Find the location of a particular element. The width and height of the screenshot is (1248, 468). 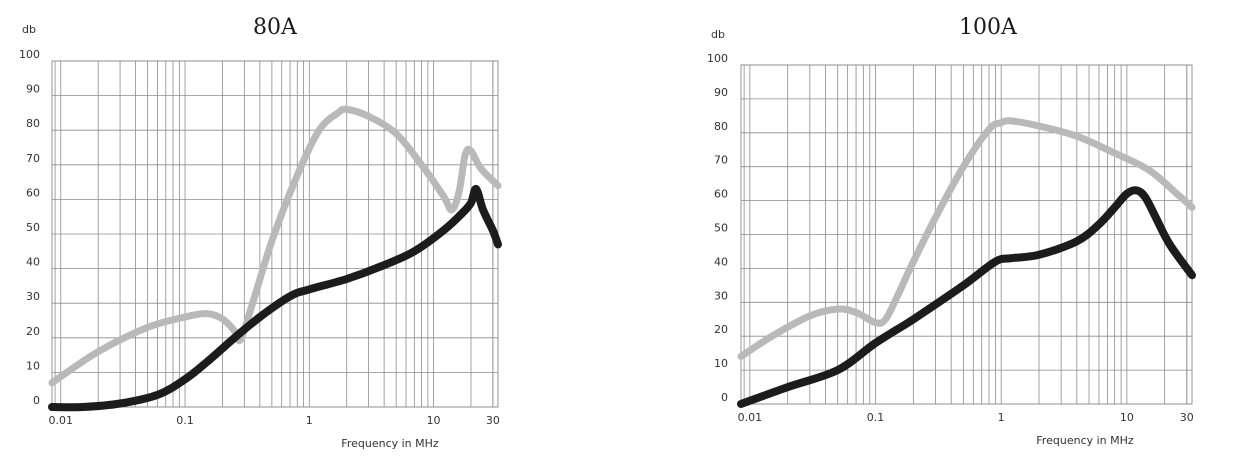

chart-title: 100A is located at coordinates (988, 27).